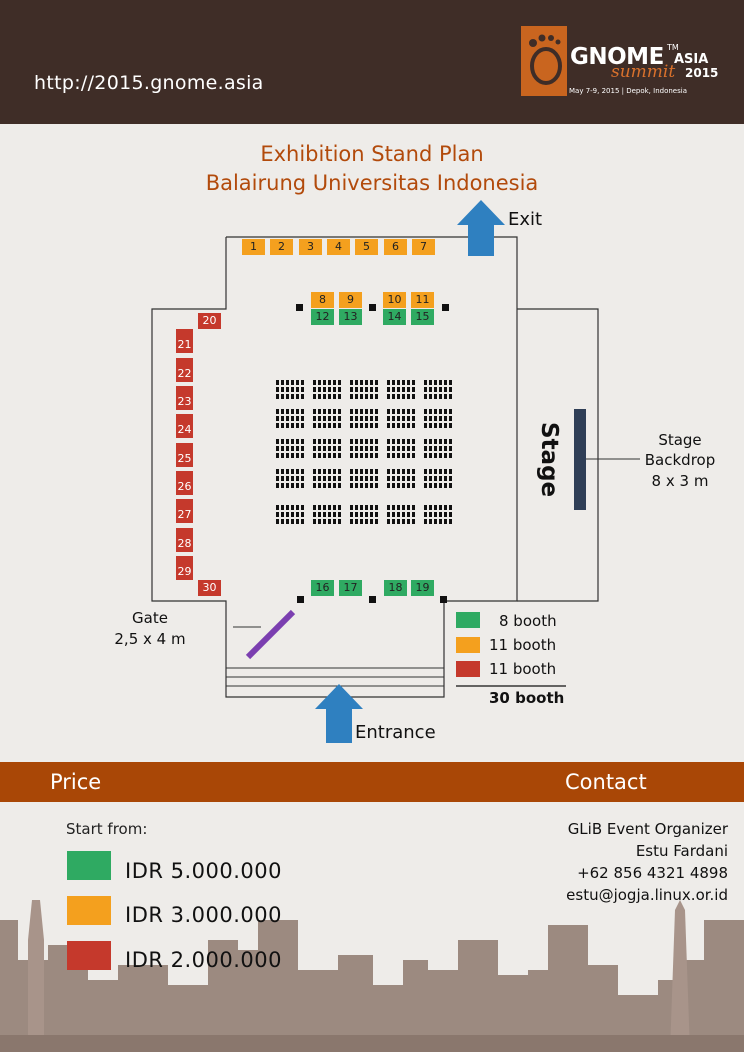  I want to click on booth-18: 18, so click(395, 588).